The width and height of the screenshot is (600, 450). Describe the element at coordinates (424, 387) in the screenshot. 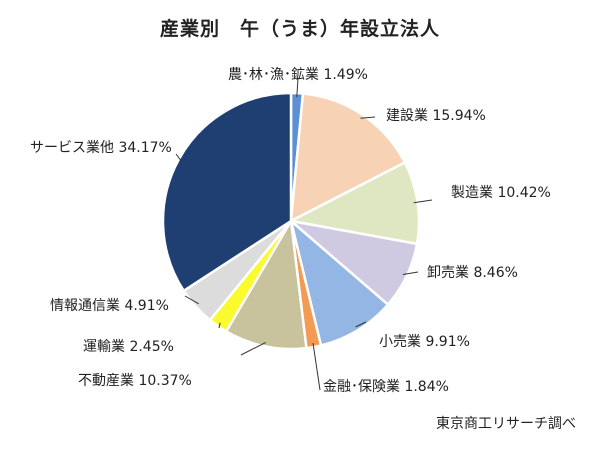

I see `slice-label-percent: 1.84%` at that location.